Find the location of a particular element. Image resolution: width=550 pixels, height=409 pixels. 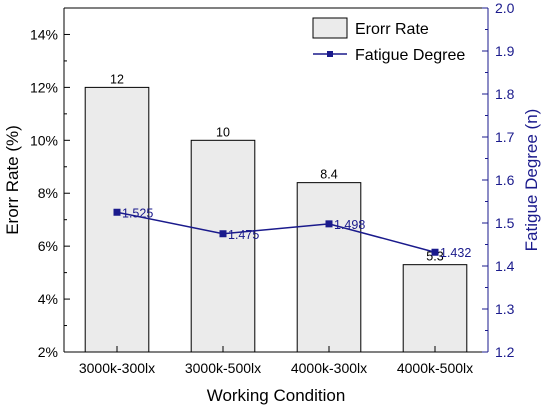

fatigue-value-label: 1.432 is located at coordinates (455, 253).